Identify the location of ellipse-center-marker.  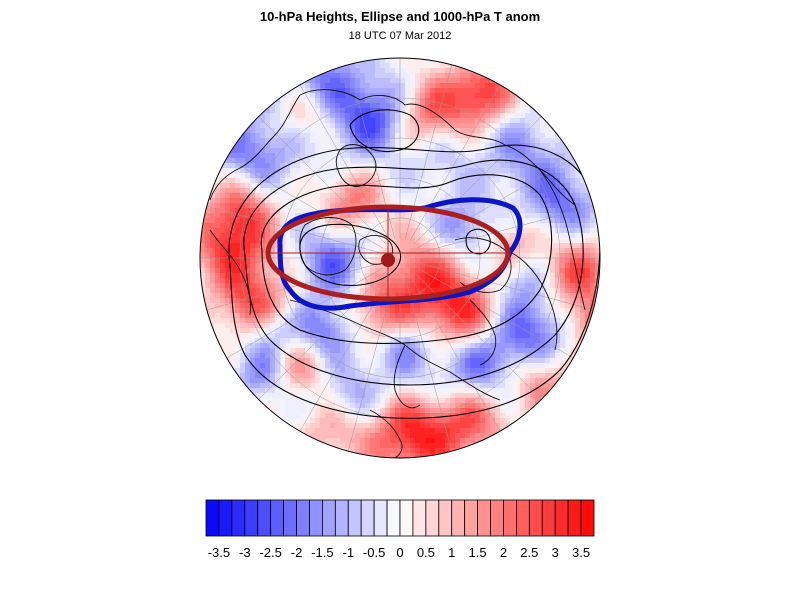
(388, 260).